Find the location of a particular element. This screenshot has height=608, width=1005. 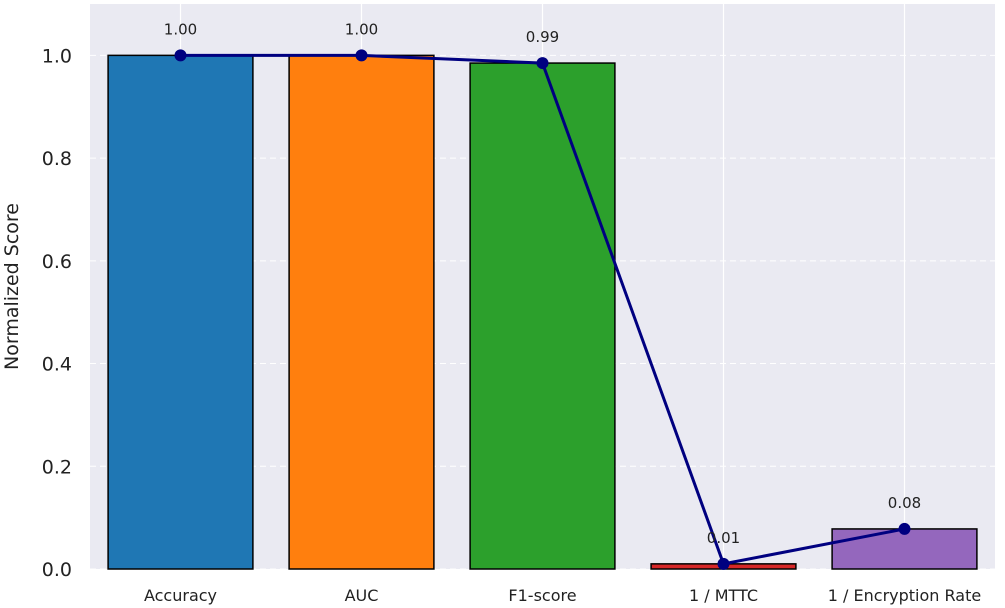

x-tick-label: 1 / Encryption Rate is located at coordinates (904, 595).